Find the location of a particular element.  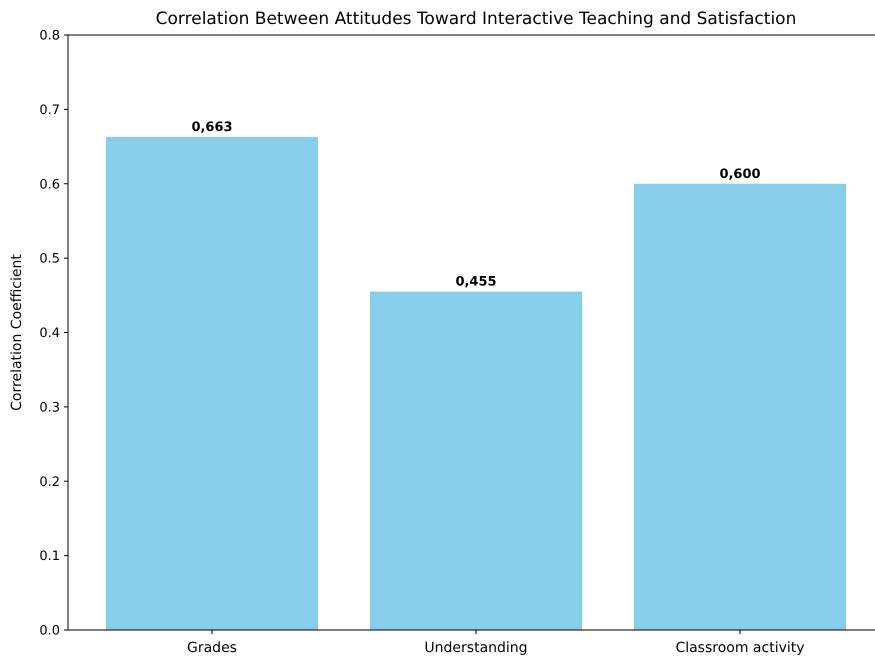

y-tick-label: 0.6 is located at coordinates (49, 184).